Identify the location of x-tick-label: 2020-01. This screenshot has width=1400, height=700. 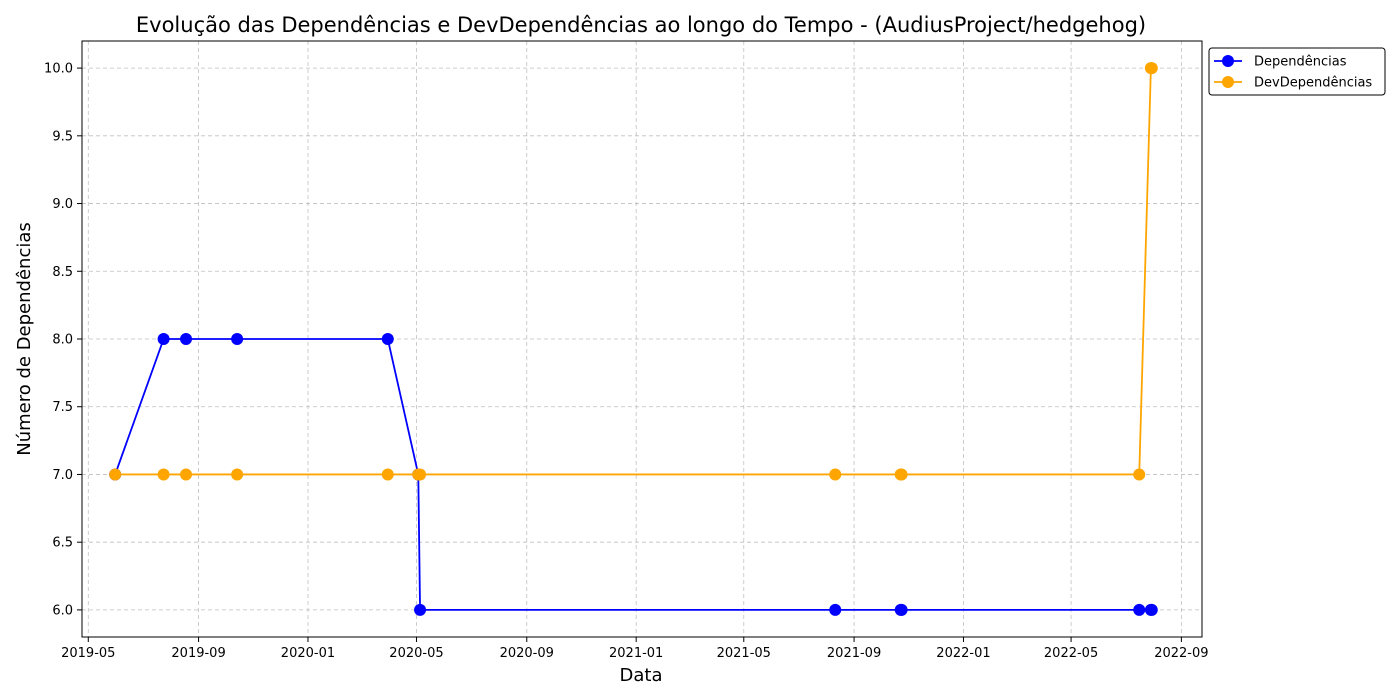
(308, 653).